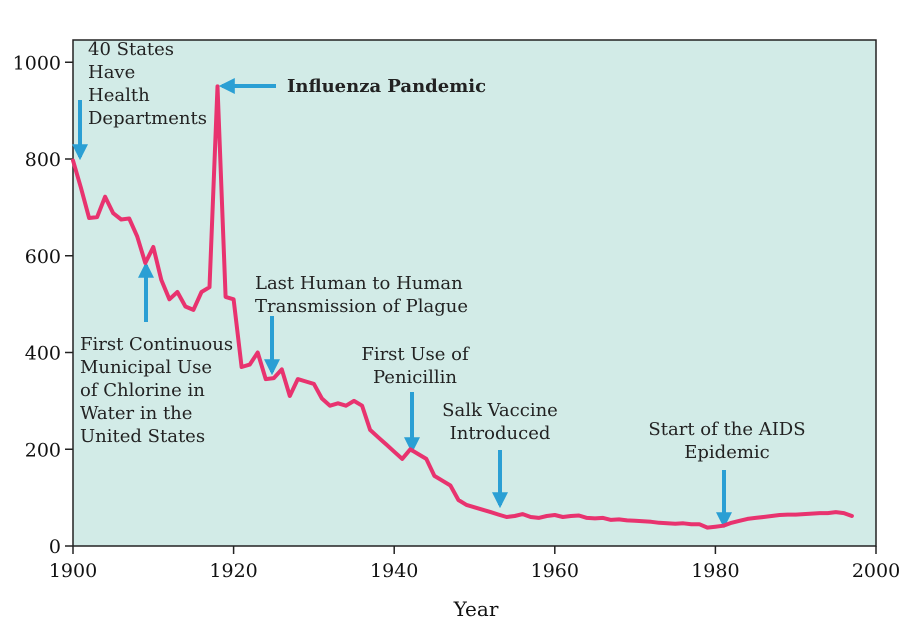 This screenshot has width=913, height=633. What do you see at coordinates (43, 257) in the screenshot?
I see `y-tick-label: 600` at bounding box center [43, 257].